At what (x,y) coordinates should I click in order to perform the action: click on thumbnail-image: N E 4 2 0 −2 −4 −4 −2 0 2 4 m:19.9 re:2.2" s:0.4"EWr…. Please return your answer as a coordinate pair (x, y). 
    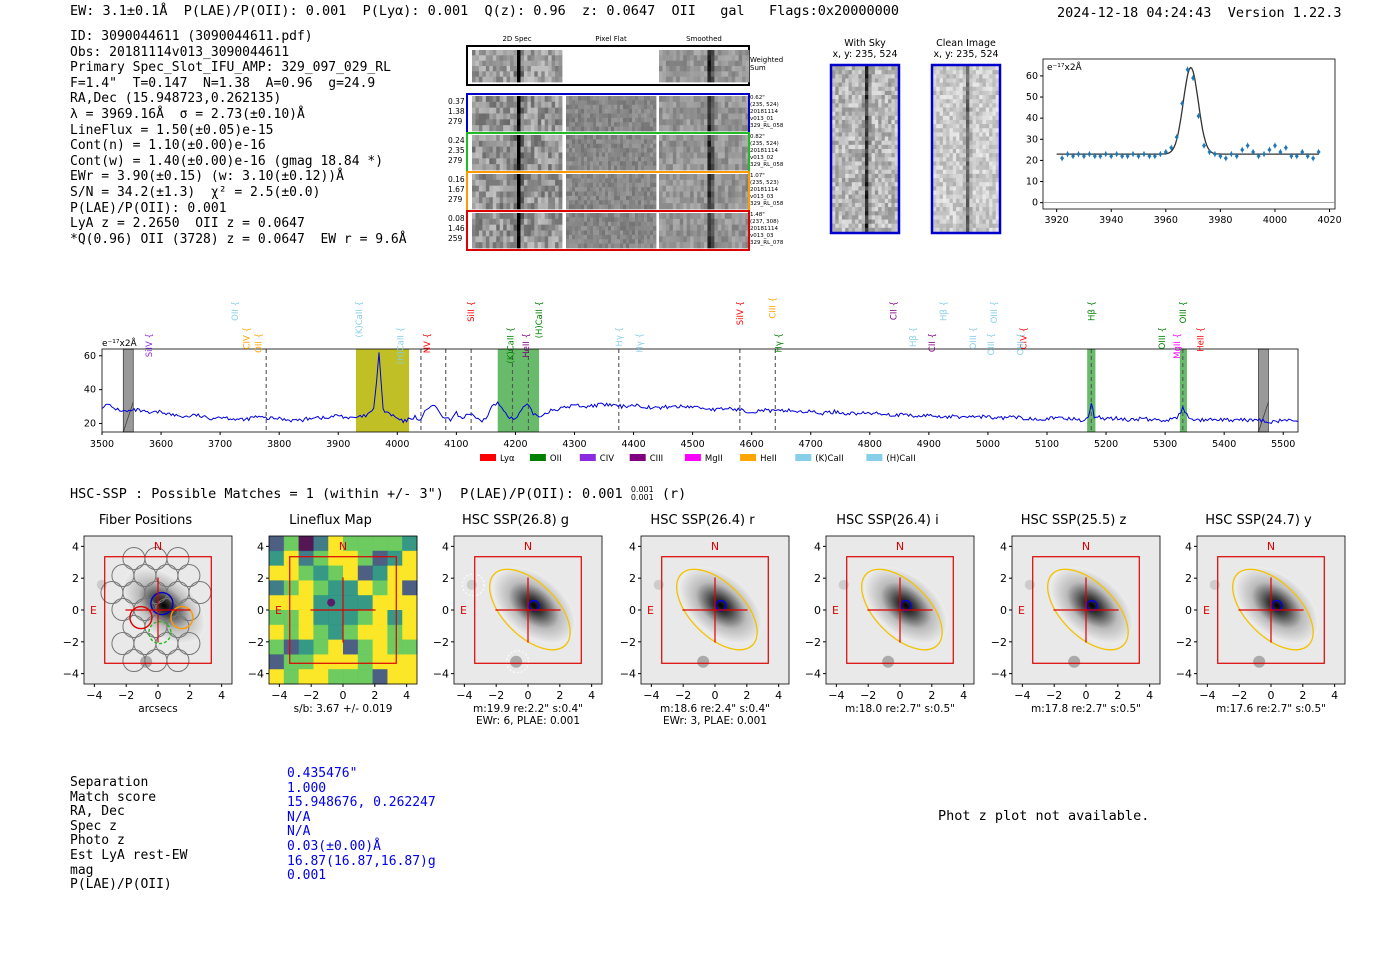
    Looking at the image, I should click on (518, 631).